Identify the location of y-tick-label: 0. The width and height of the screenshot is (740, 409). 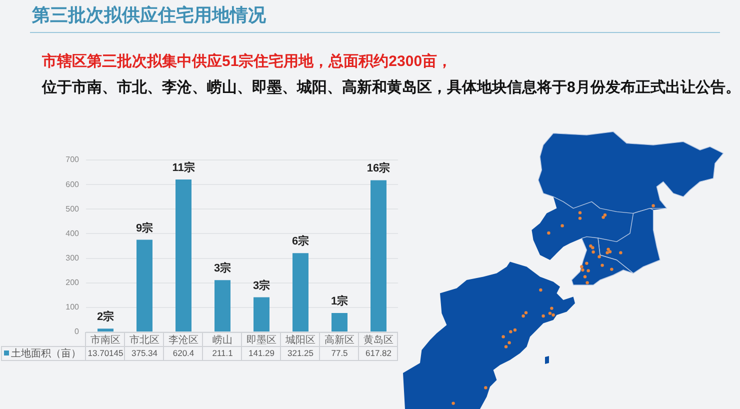
(77, 331).